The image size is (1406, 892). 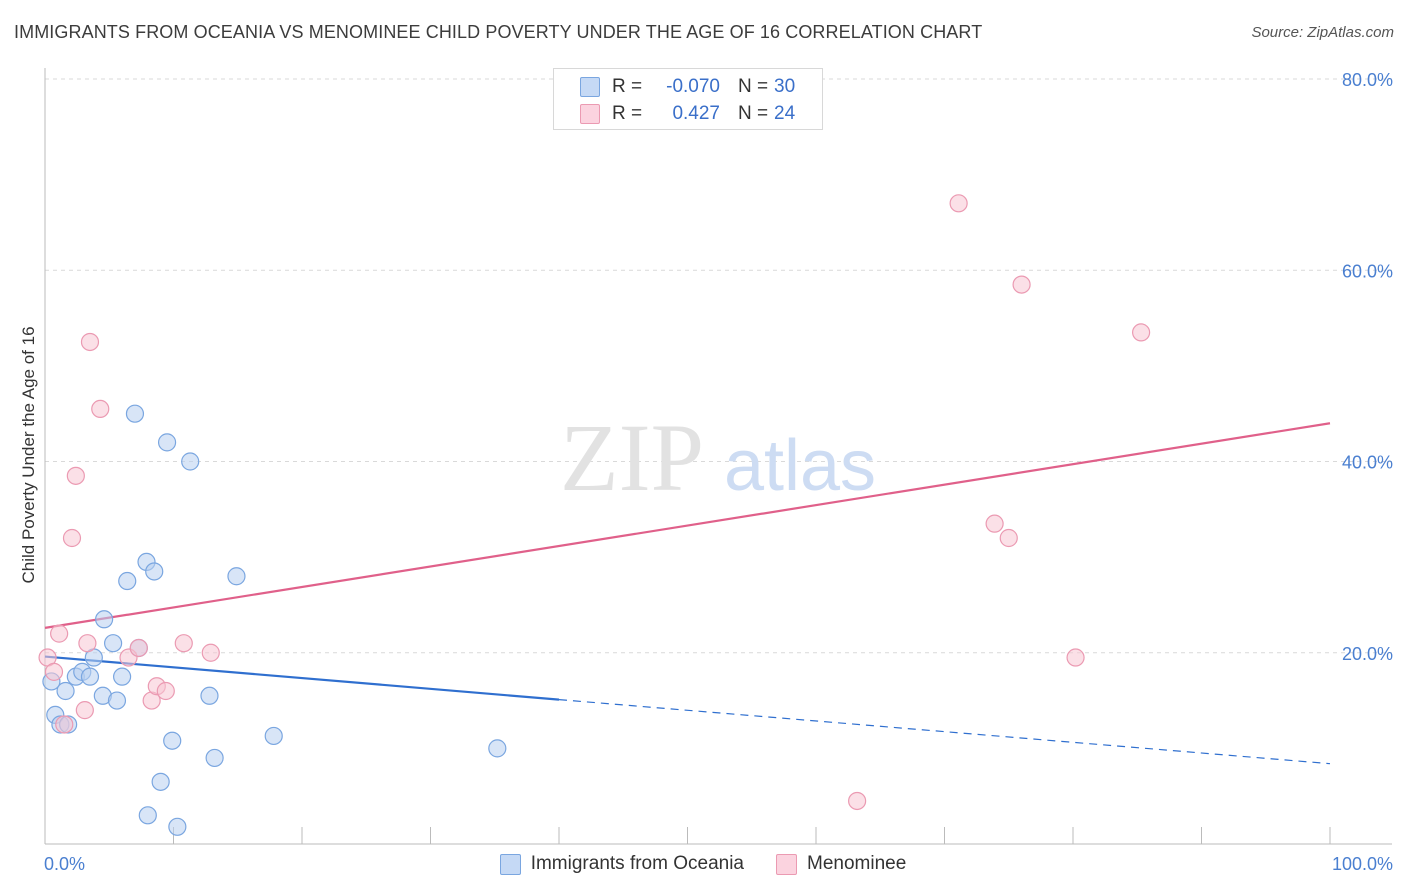 What do you see at coordinates (1367, 654) in the screenshot?
I see `y-tick-label: 20.0%` at bounding box center [1367, 654].